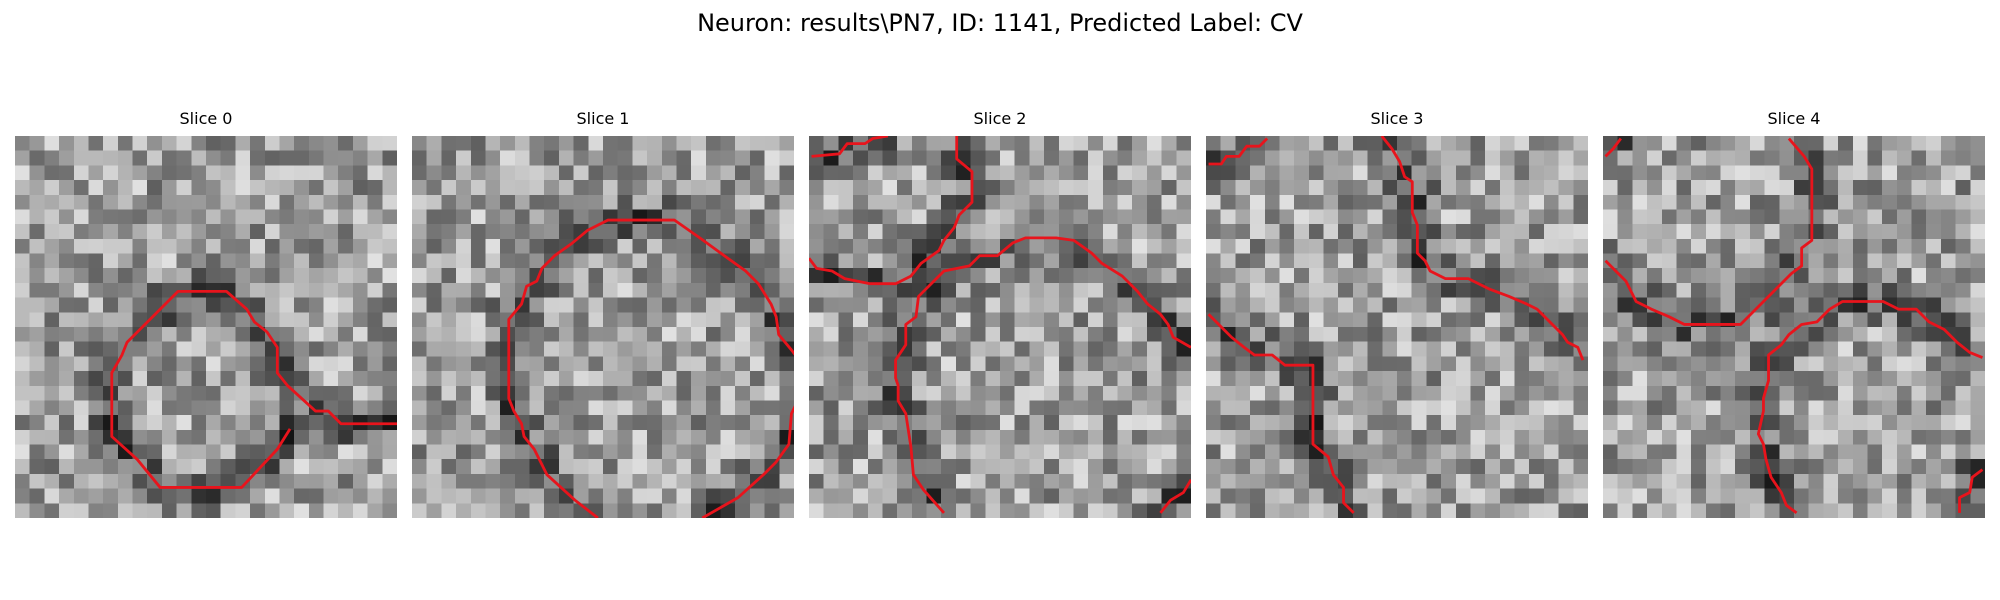 The height and width of the screenshot is (600, 2000). What do you see at coordinates (1397, 118) in the screenshot?
I see `slice-title: Slice 3` at bounding box center [1397, 118].